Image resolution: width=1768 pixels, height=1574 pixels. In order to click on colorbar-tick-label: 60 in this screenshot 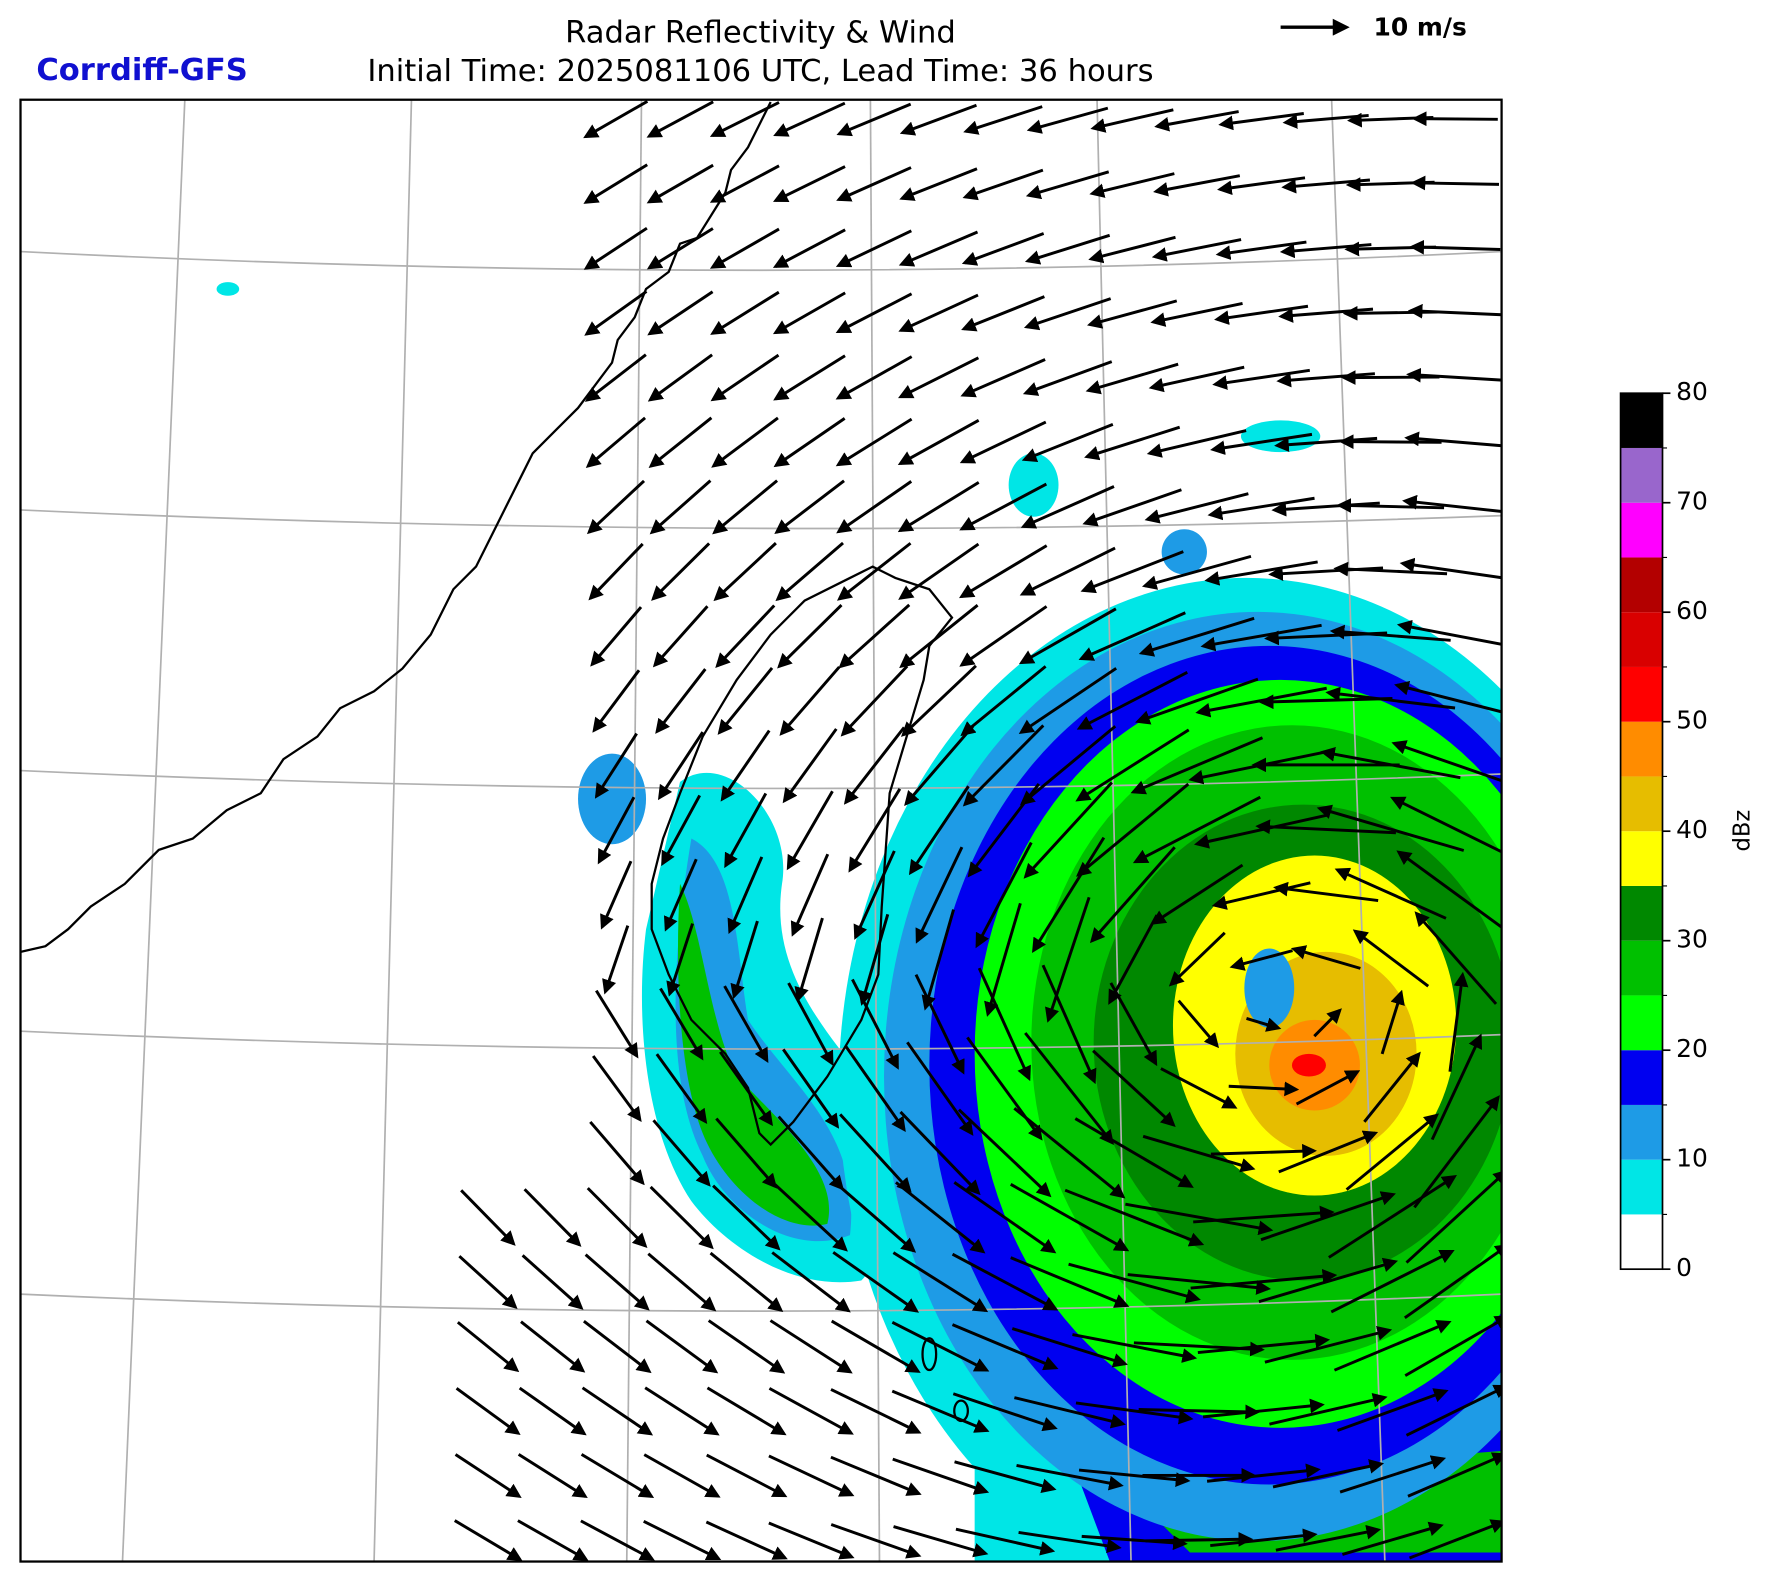, I will do `click(1692, 610)`.